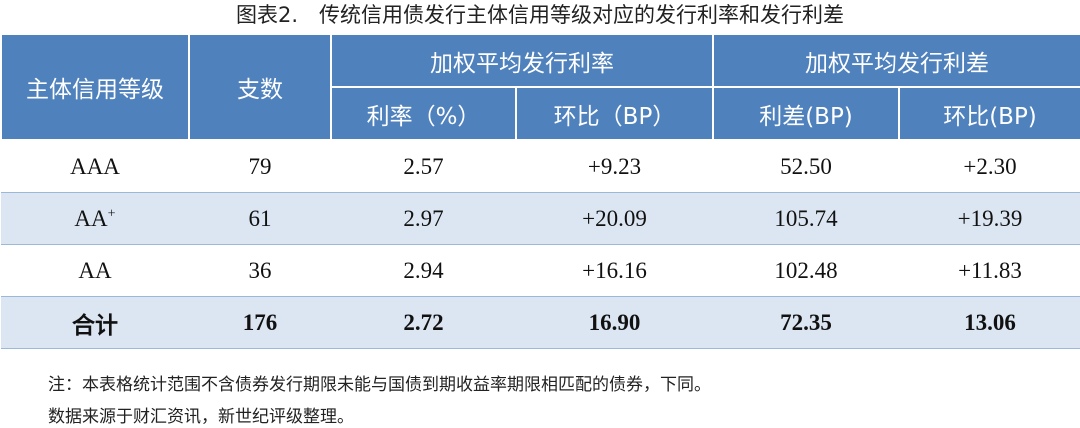  I want to click on header-cell: 加权平均发行利率, so click(522, 60).